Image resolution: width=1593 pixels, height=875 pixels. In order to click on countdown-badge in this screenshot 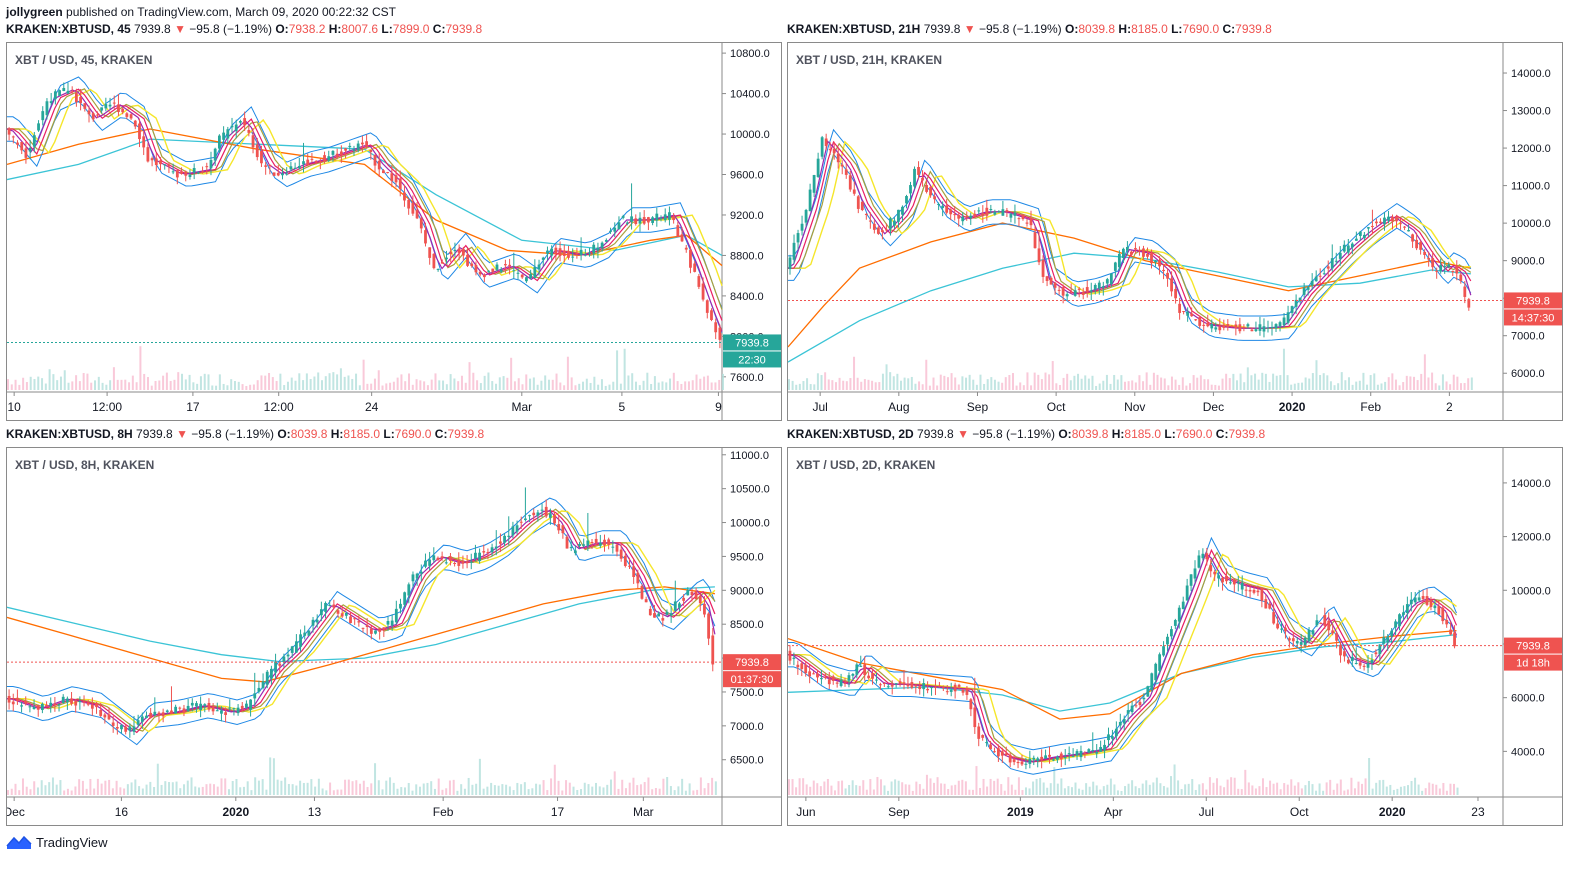, I will do `click(752, 359)`.